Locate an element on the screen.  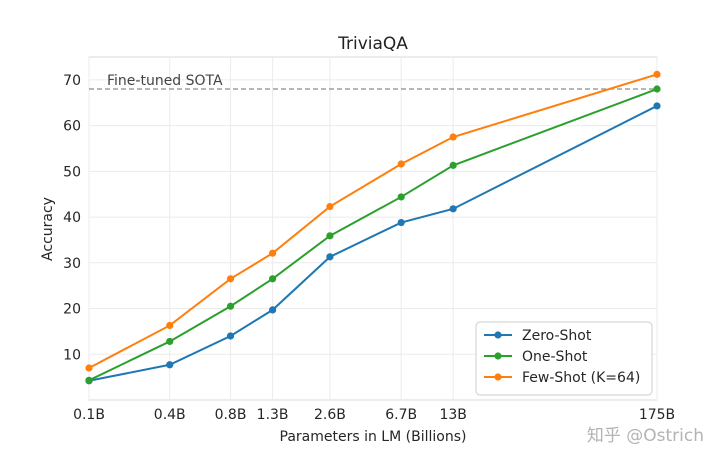
legend-box is located at coordinates (564, 358).